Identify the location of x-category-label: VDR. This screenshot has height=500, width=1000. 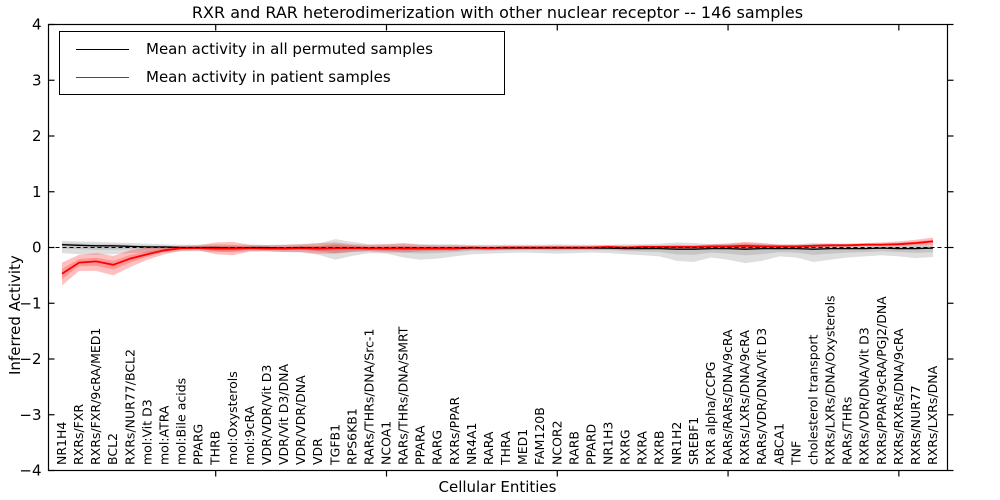
(317, 451).